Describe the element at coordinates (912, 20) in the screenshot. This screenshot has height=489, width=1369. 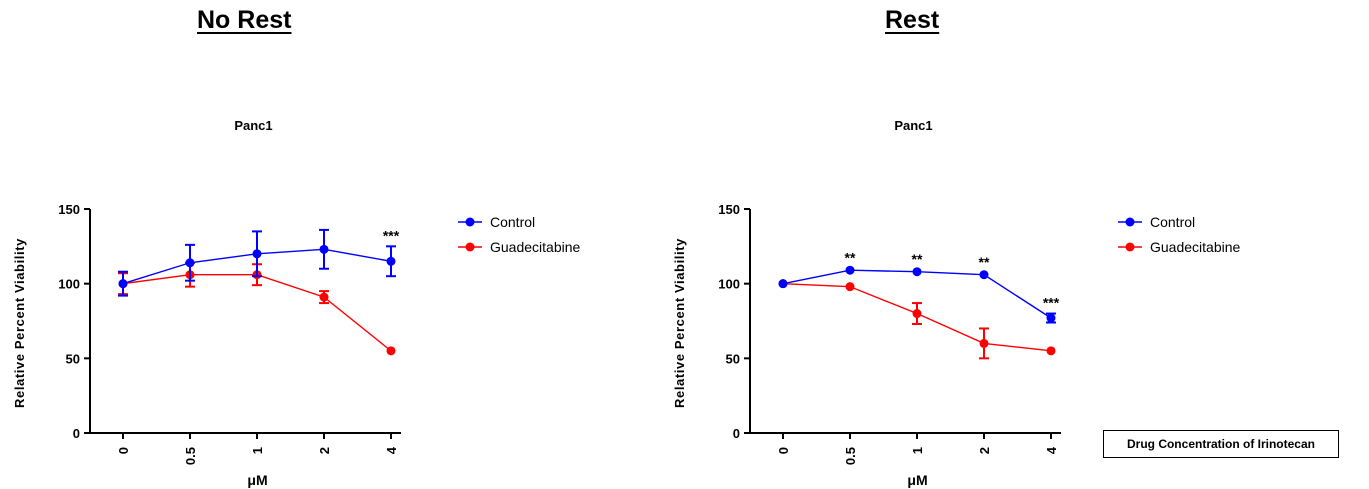
I see `rest-heading: Rest` at that location.